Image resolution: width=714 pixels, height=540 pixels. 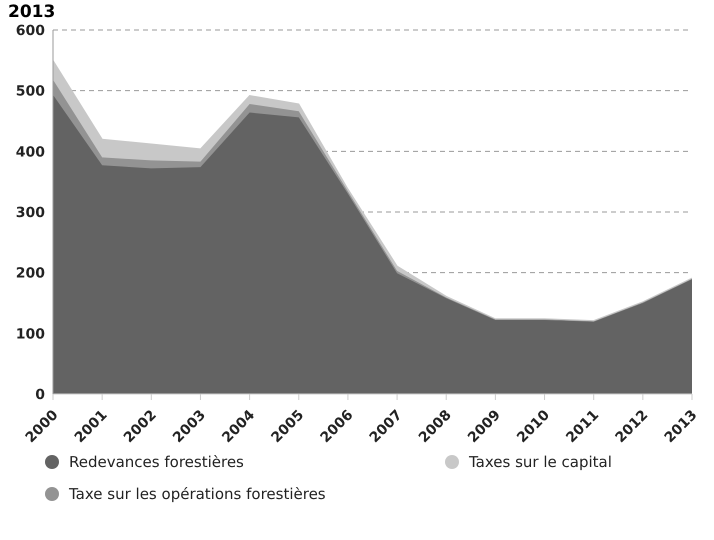 I want to click on y-tick-label: 600, so click(x=31, y=30).